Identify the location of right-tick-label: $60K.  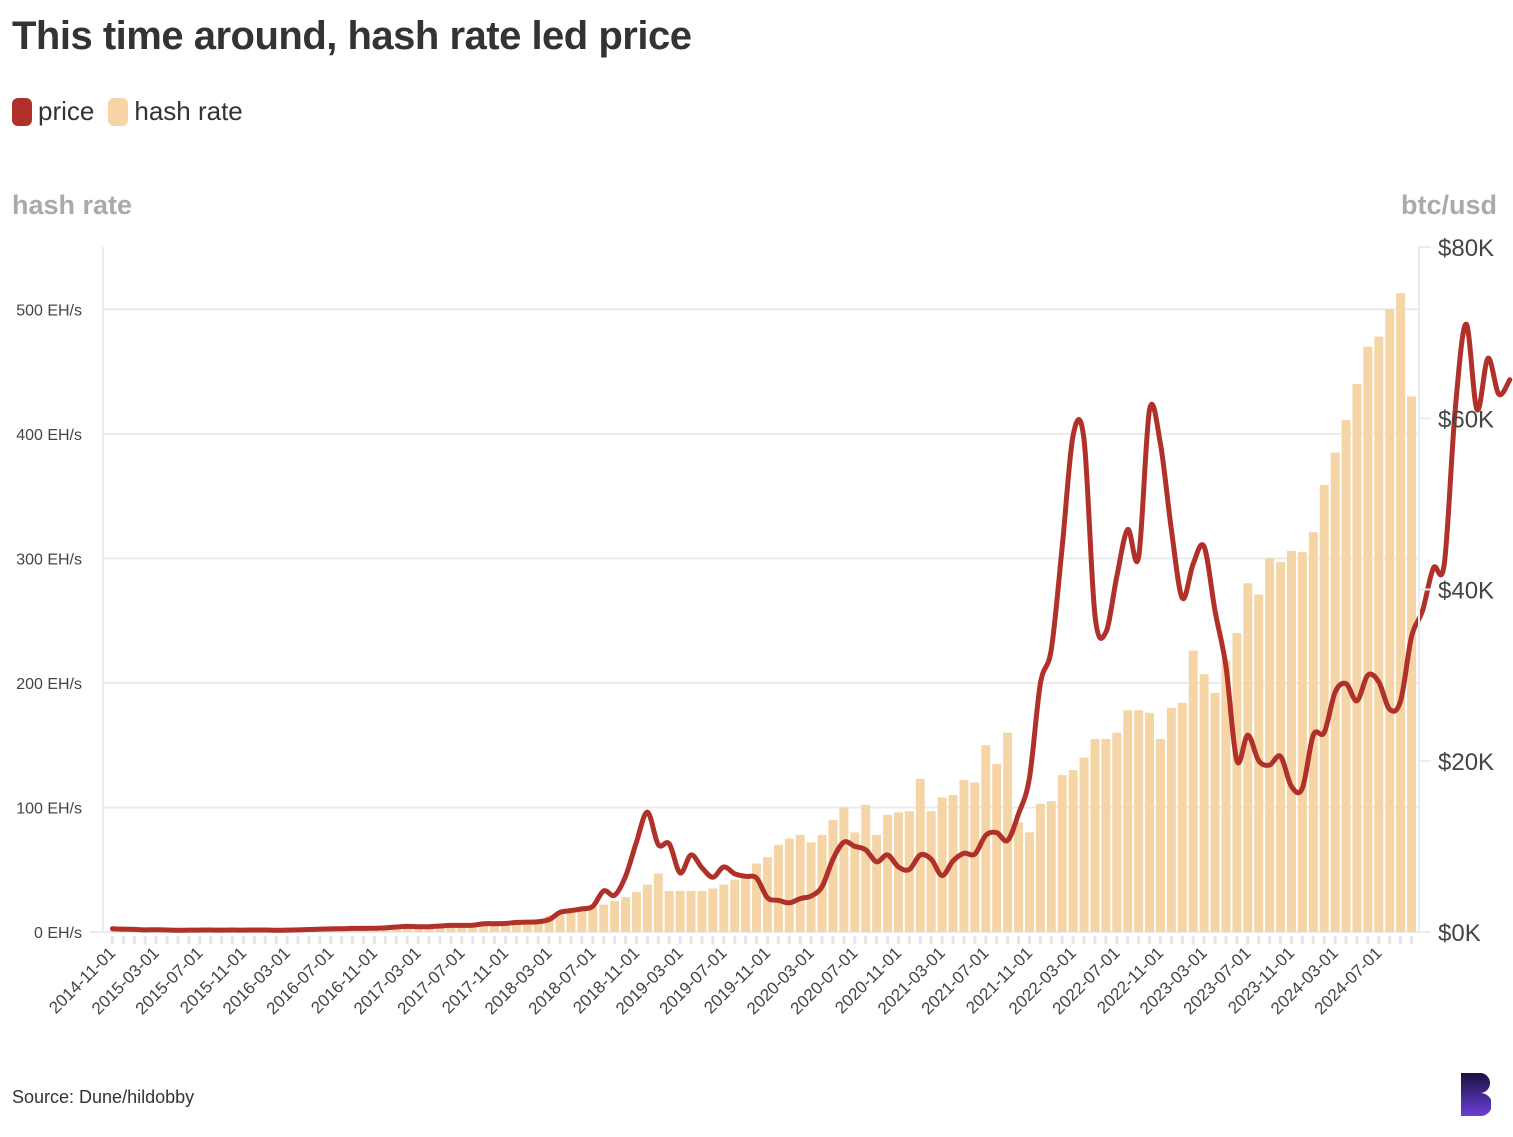
(1466, 419).